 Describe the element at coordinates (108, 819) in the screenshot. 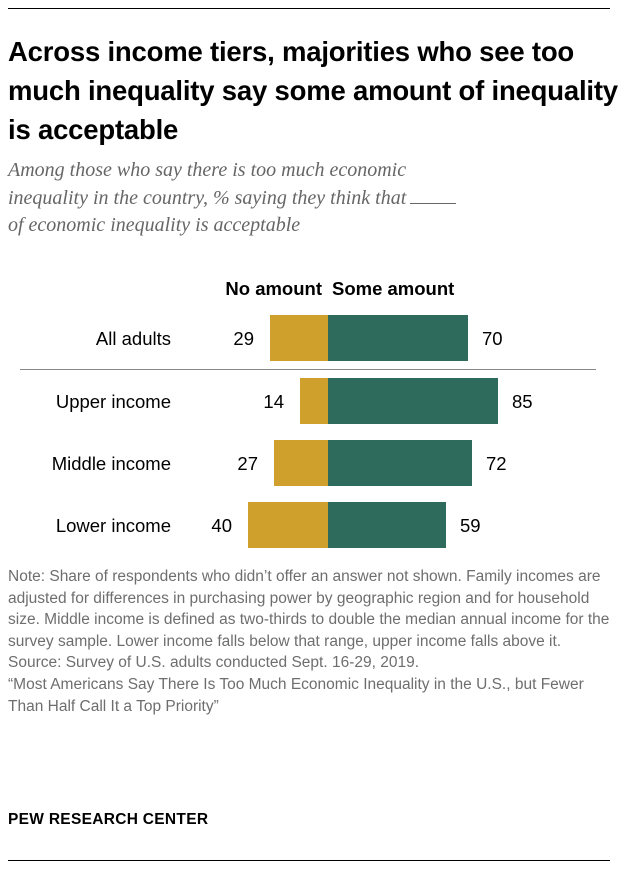

I see `pew-research-center-logo: PEW RESEARCH CENTER` at that location.